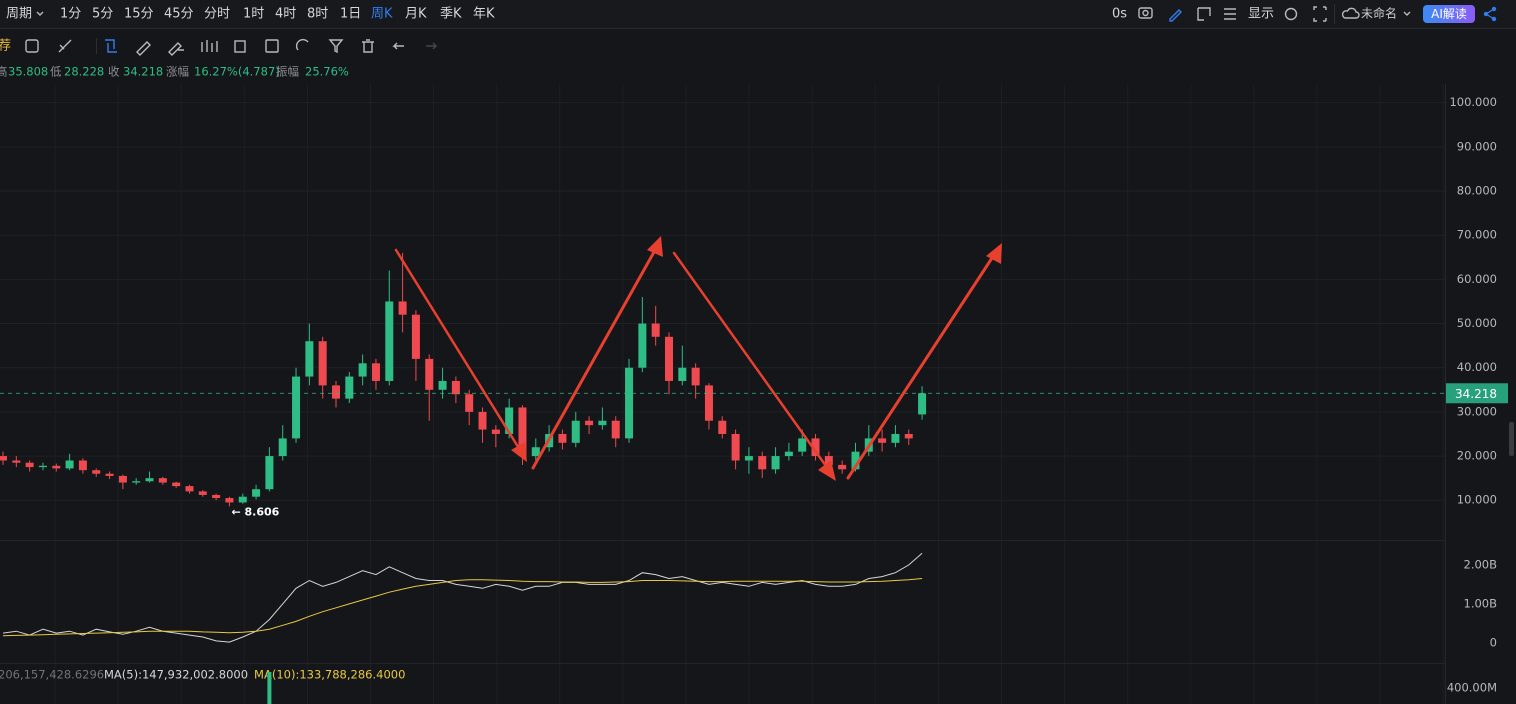 Image resolution: width=1516 pixels, height=704 pixels. I want to click on drawing-tools, so click(231, 47).